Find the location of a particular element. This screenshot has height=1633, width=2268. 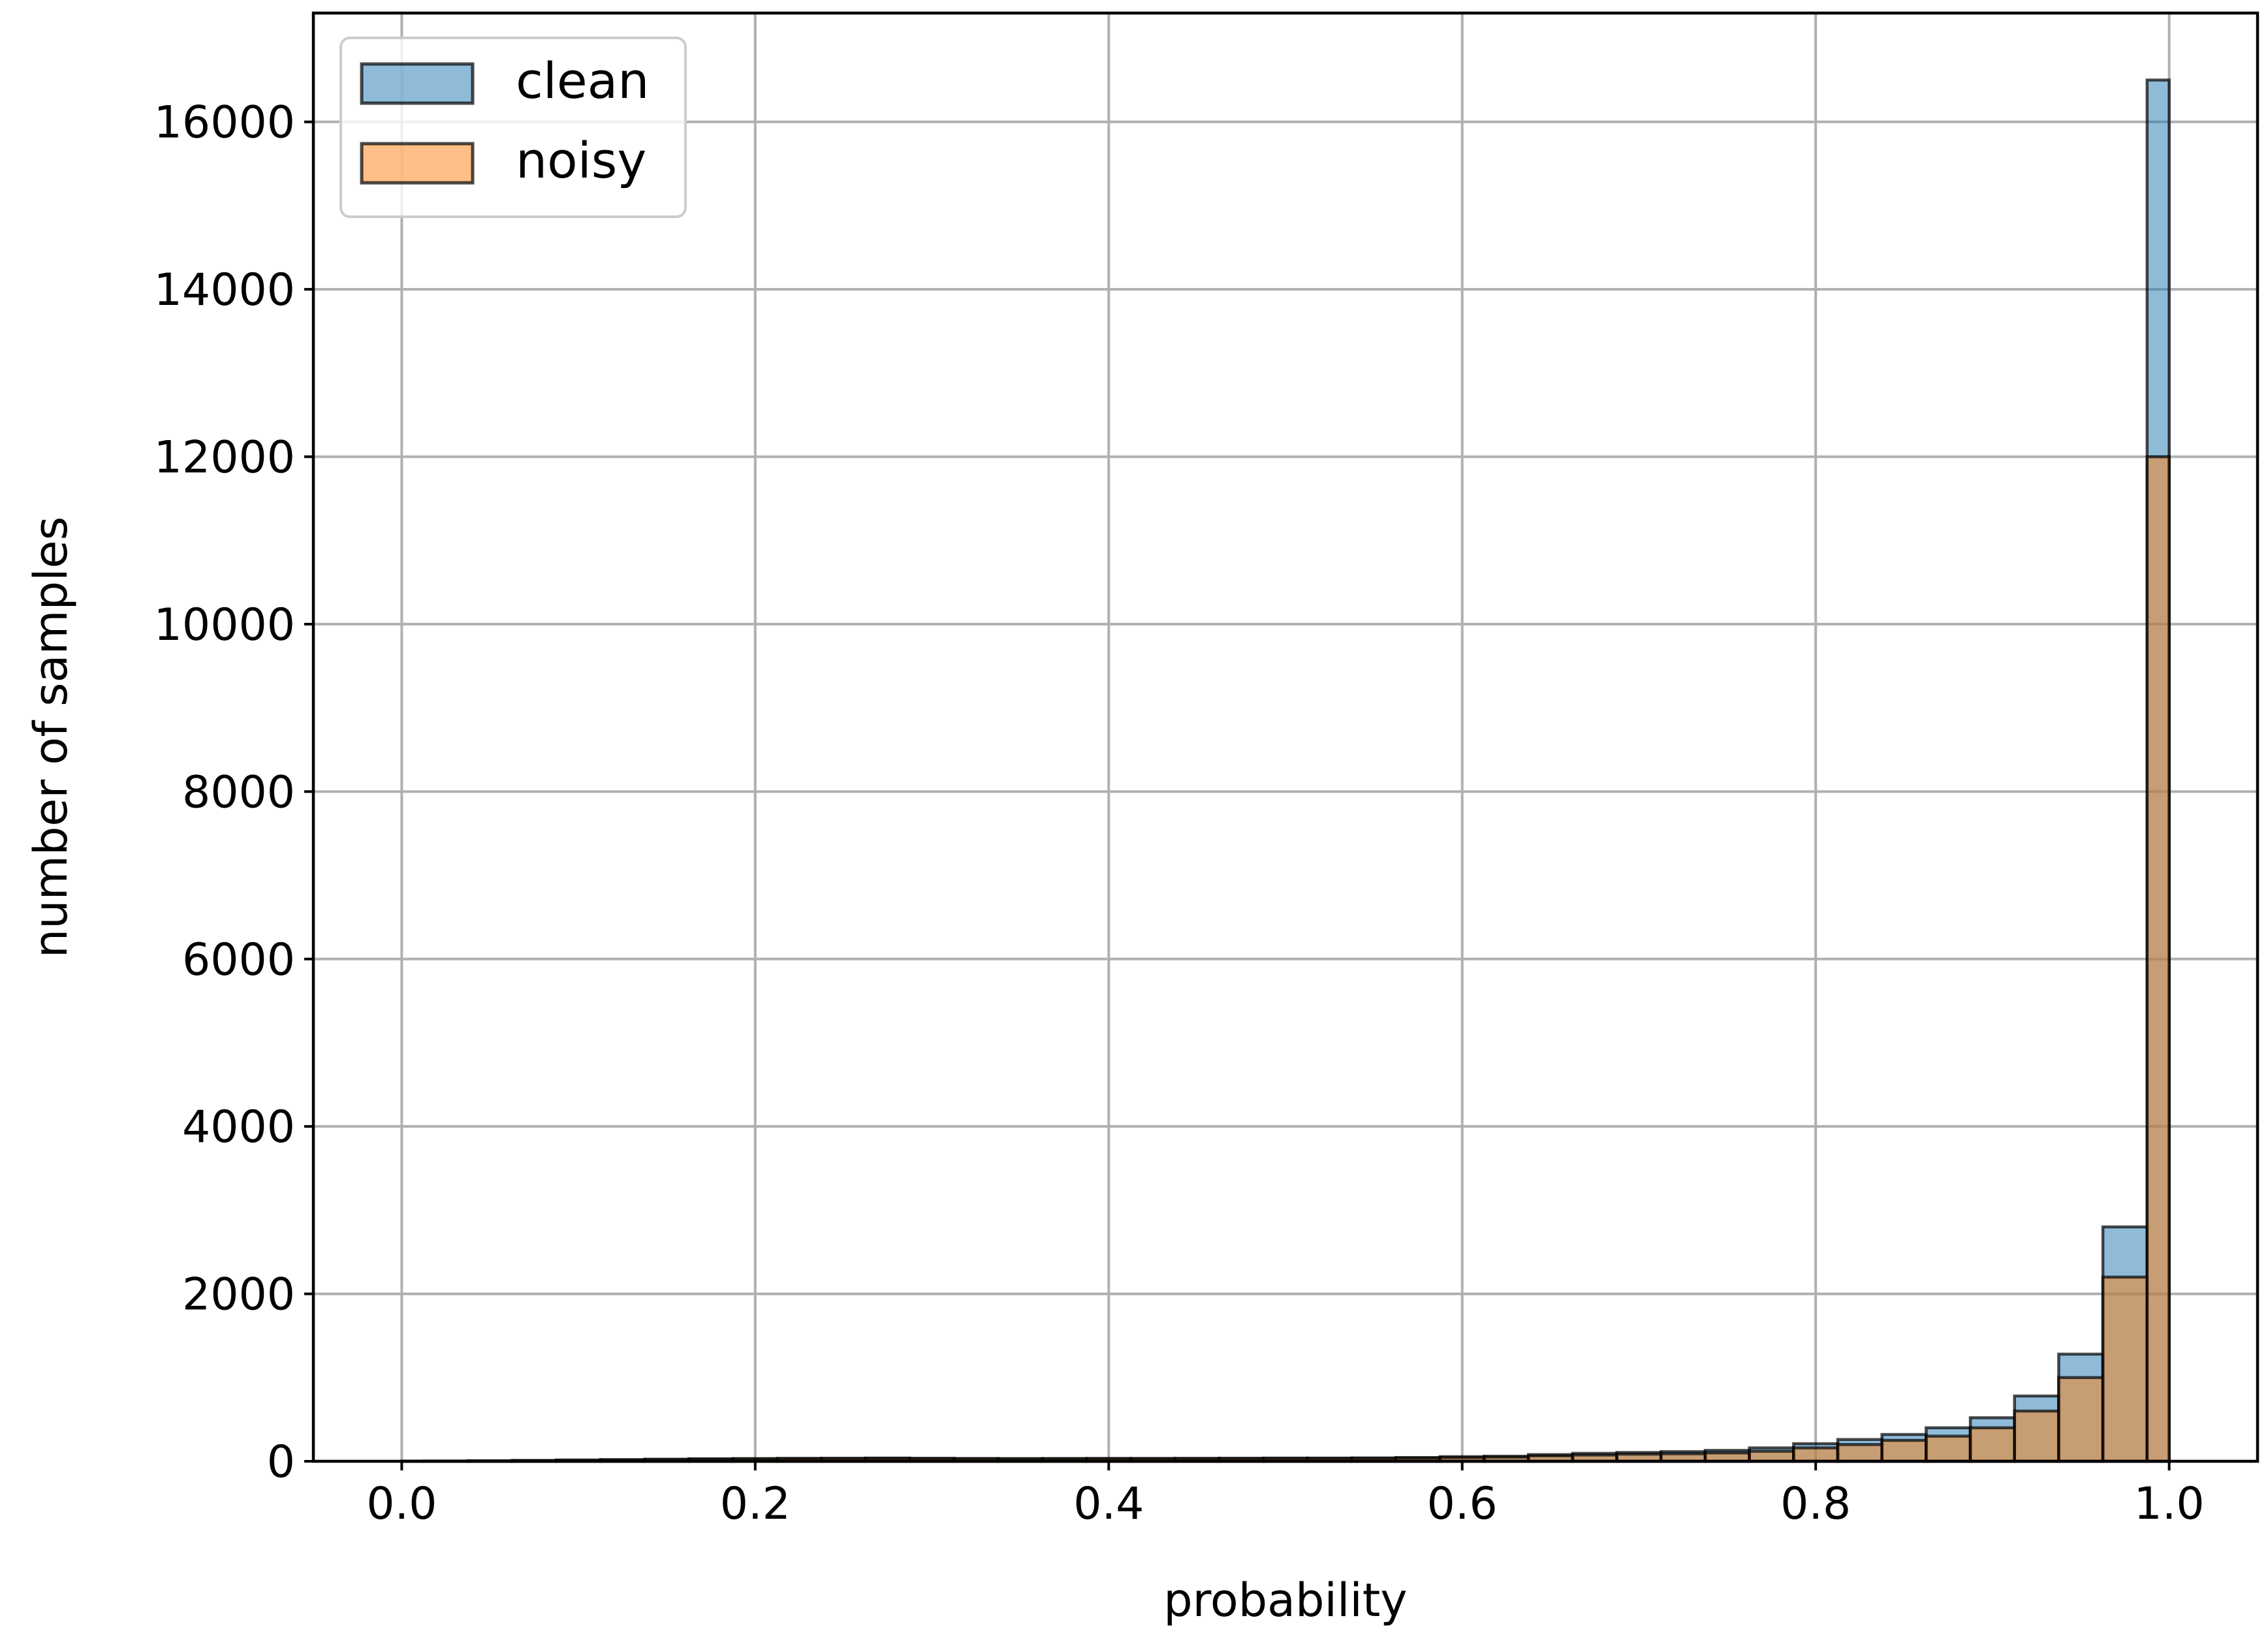

x-tick-label: 1.0 is located at coordinates (2169, 1504).